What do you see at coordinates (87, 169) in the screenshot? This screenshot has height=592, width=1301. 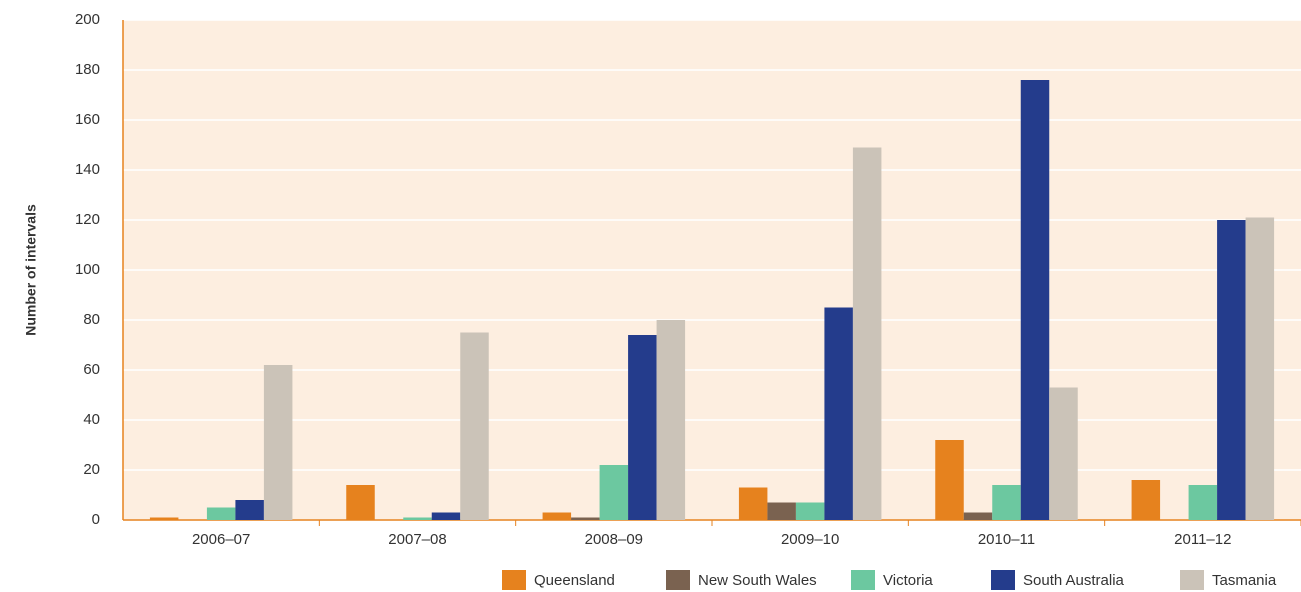 I see `y-tick-label: 140` at bounding box center [87, 169].